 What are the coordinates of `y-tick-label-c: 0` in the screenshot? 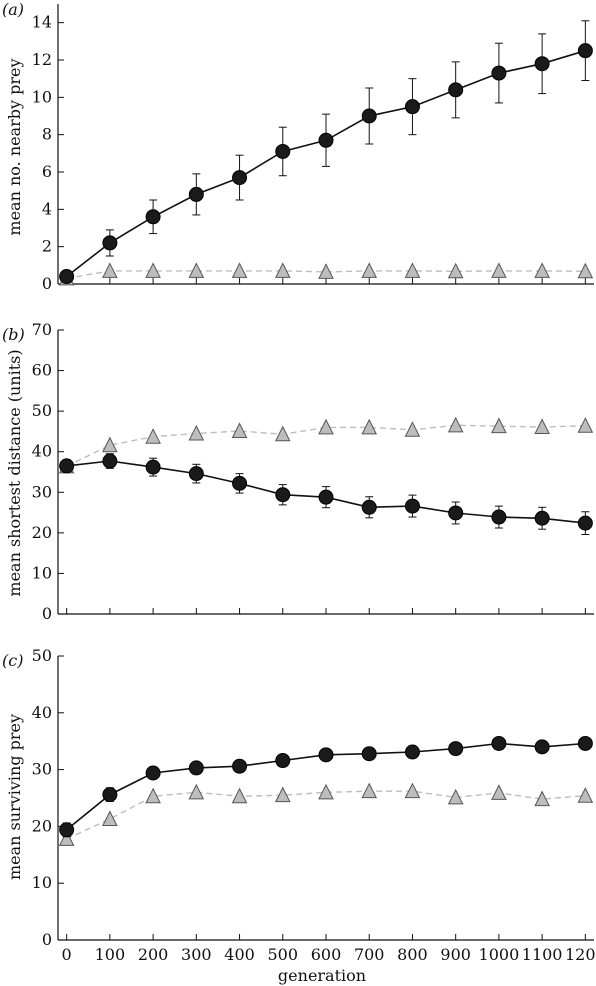 It's located at (47, 939).